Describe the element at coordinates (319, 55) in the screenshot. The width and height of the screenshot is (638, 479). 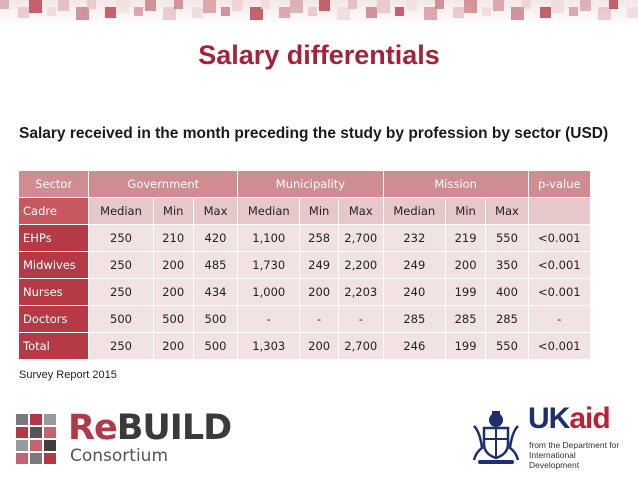
I see `slide-title: Salary differentials` at that location.